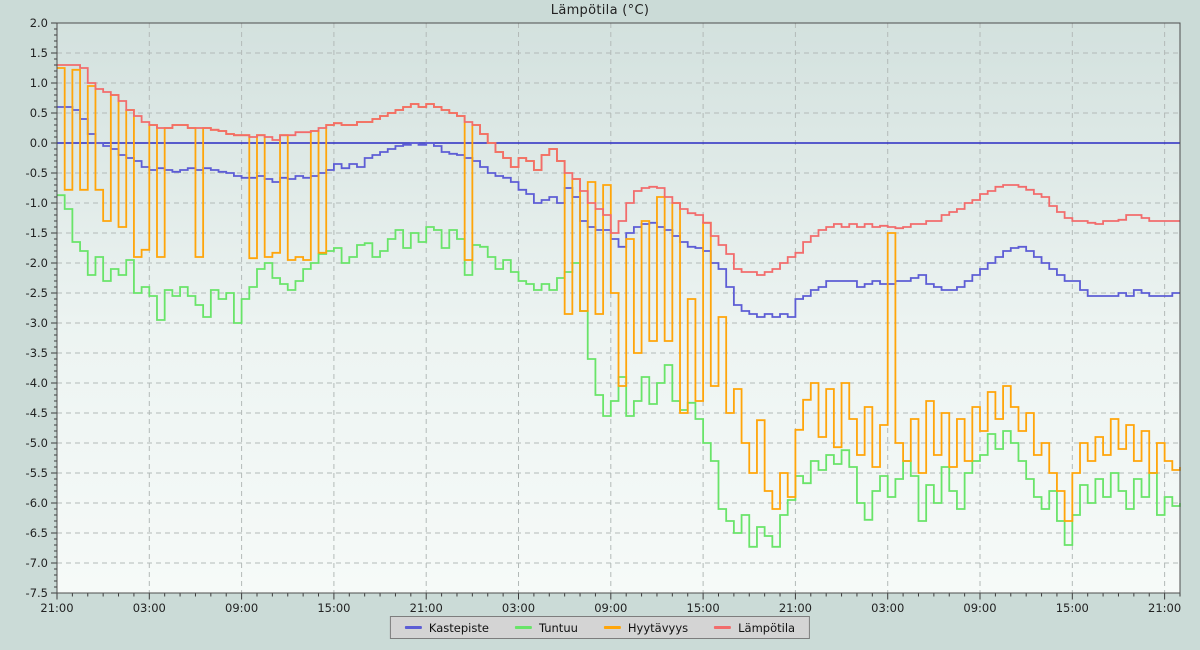 The image size is (1200, 650). Describe the element at coordinates (37, 353) in the screenshot. I see `y-axis-label: -3.5` at that location.